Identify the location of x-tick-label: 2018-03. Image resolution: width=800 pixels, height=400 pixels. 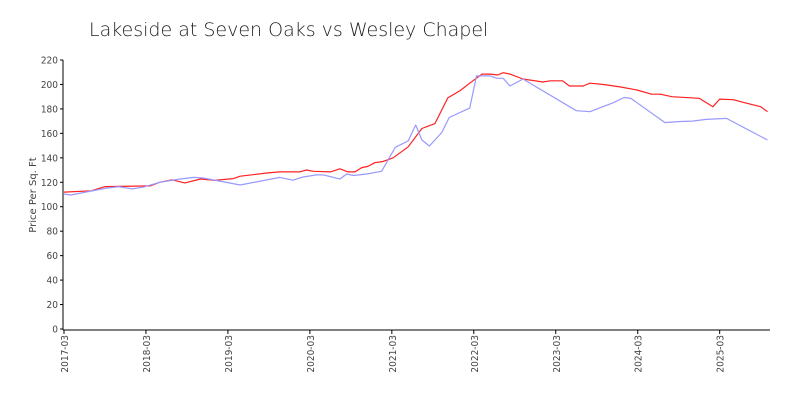
(147, 354).